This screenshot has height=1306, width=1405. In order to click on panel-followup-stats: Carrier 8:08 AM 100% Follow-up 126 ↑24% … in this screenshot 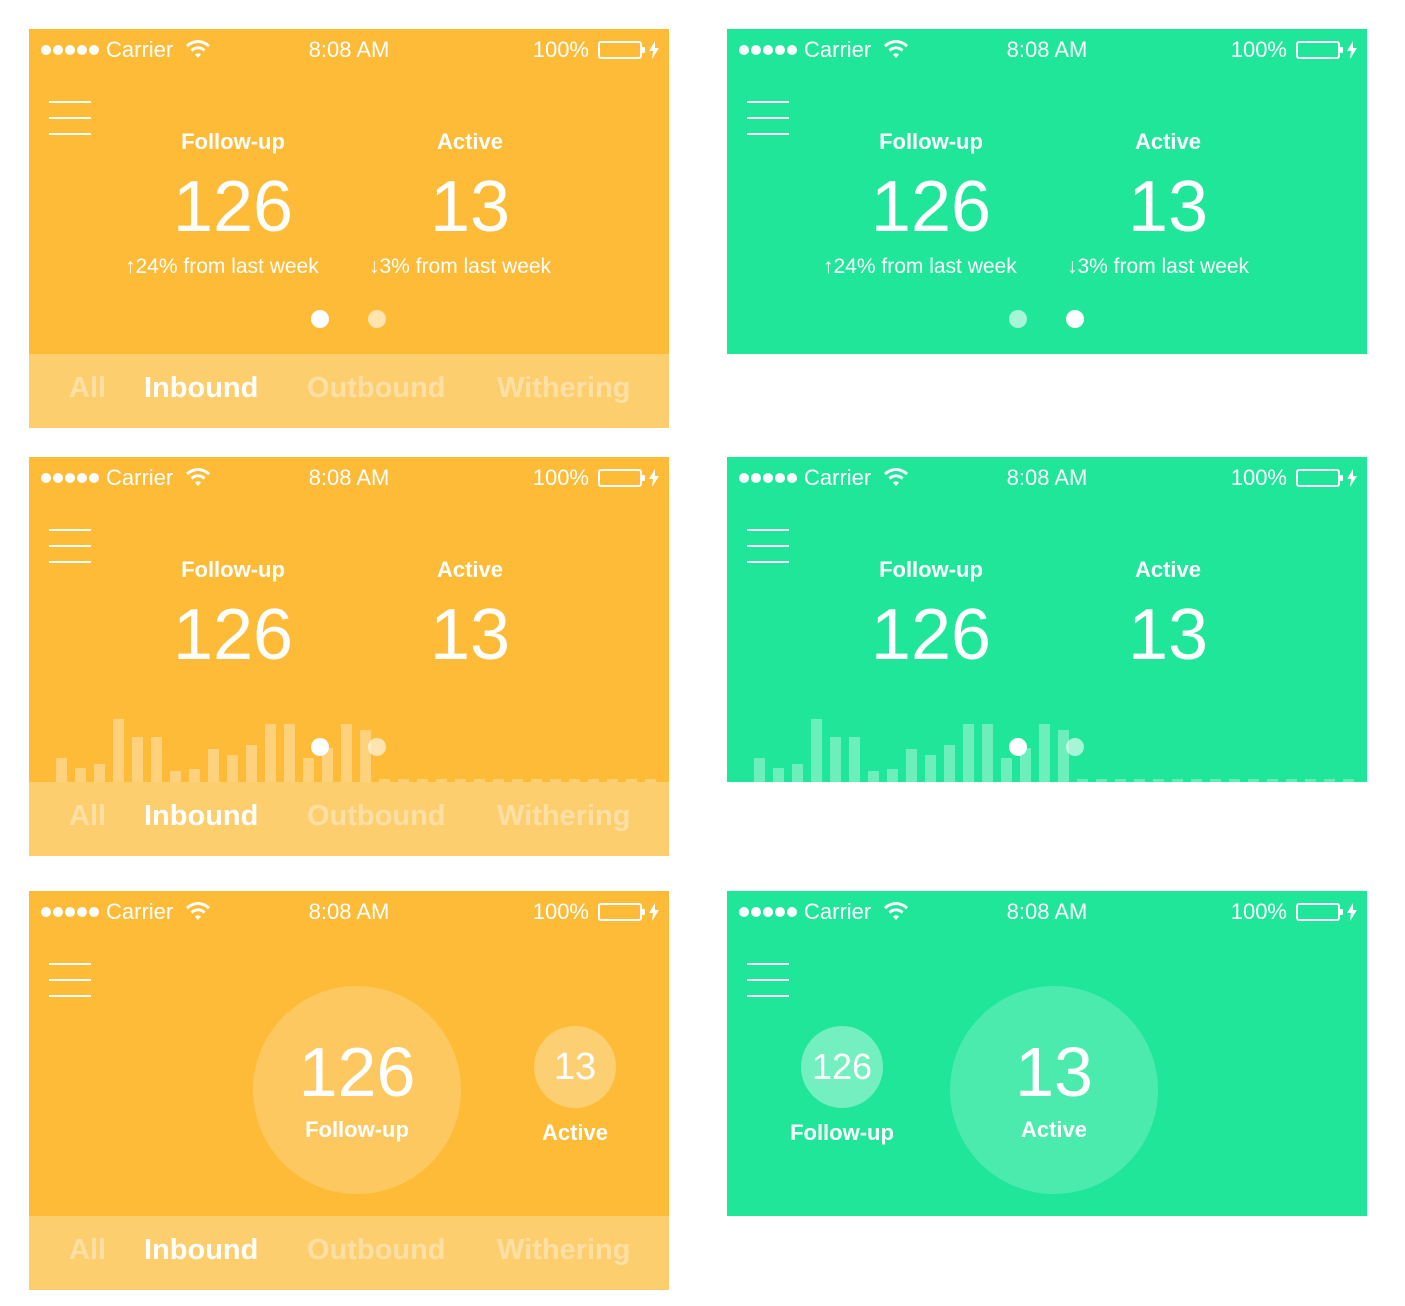, I will do `click(349, 228)`.